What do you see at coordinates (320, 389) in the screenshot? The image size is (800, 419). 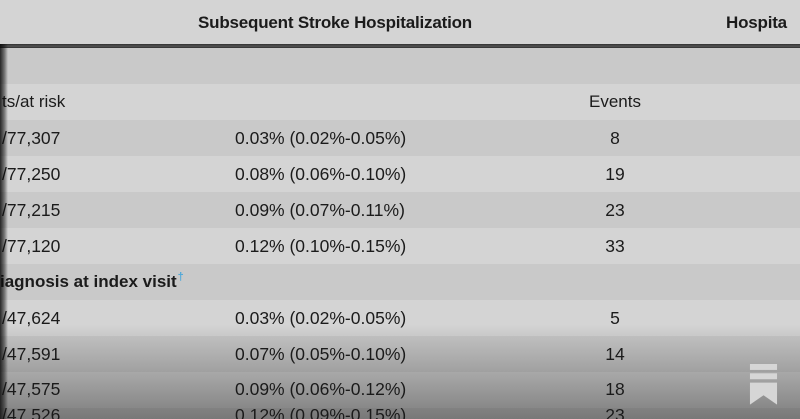 I see `pct-ci-cell: 0.09% (0.06%-0.12%)` at bounding box center [320, 389].